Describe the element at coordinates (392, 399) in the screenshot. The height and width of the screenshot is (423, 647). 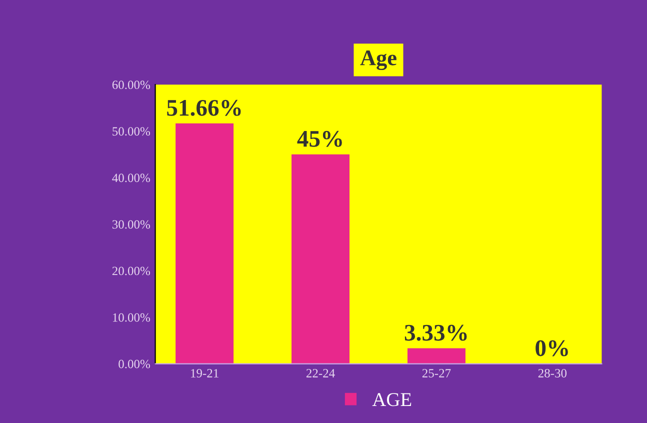
I see `legend-label: AGE` at that location.